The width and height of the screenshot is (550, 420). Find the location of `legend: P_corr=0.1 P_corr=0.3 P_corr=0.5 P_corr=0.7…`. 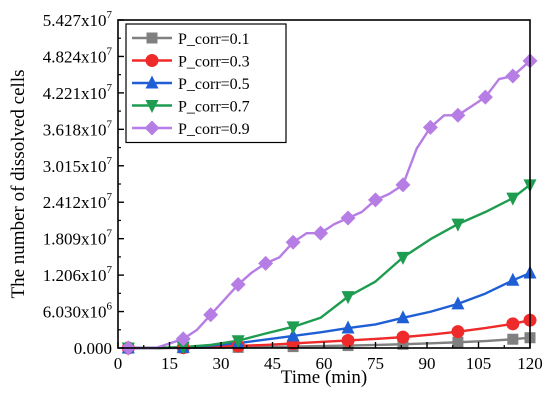

legend: P_corr=0.1 P_corr=0.3 P_corr=0.5 P_corr=0.7… is located at coordinates (206, 83).